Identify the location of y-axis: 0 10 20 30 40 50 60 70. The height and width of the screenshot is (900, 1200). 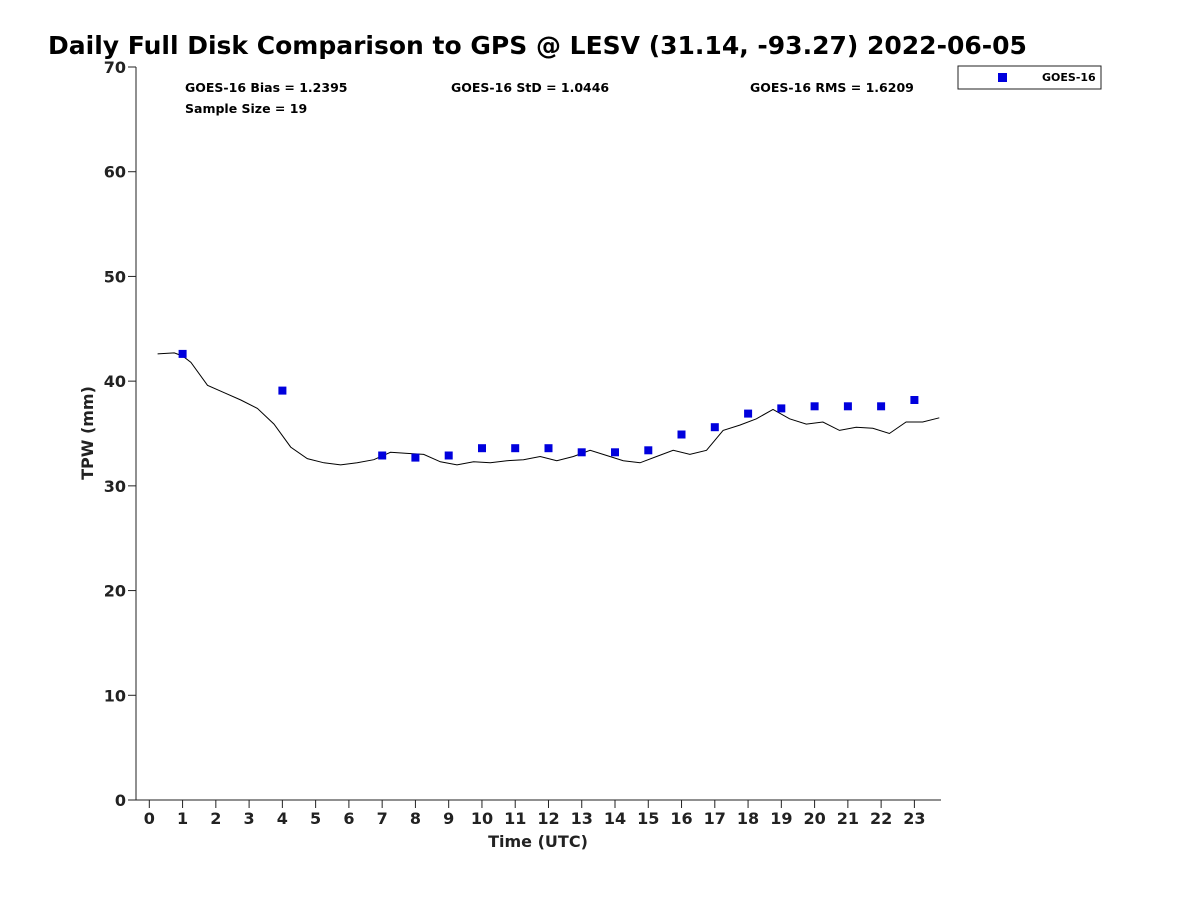
(120, 434).